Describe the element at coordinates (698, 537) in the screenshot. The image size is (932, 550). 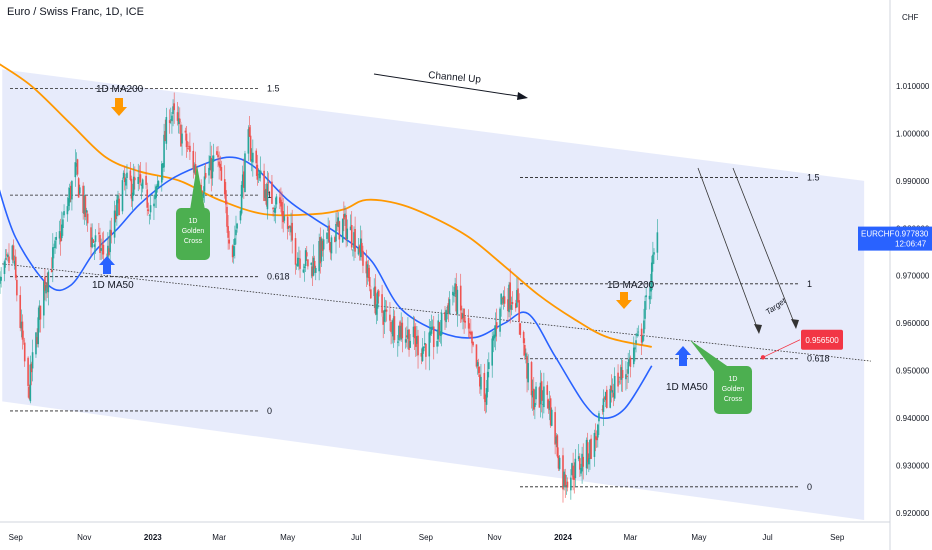
I see `x-tick-label: May` at that location.